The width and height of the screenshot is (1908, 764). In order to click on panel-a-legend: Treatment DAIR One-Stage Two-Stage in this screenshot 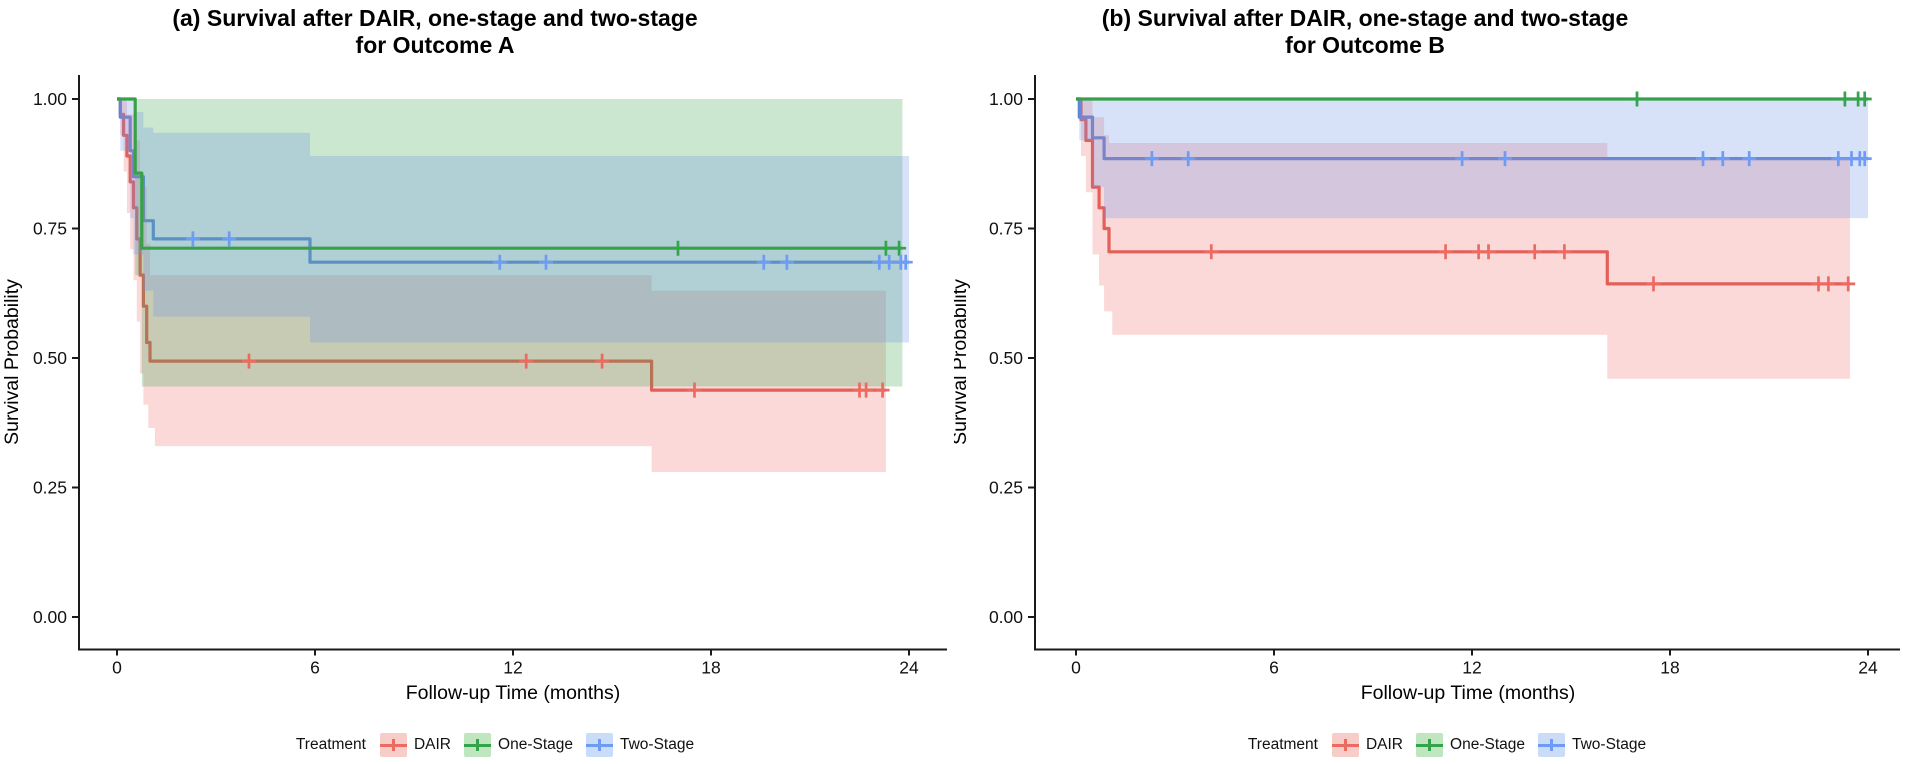, I will do `click(495, 745)`.